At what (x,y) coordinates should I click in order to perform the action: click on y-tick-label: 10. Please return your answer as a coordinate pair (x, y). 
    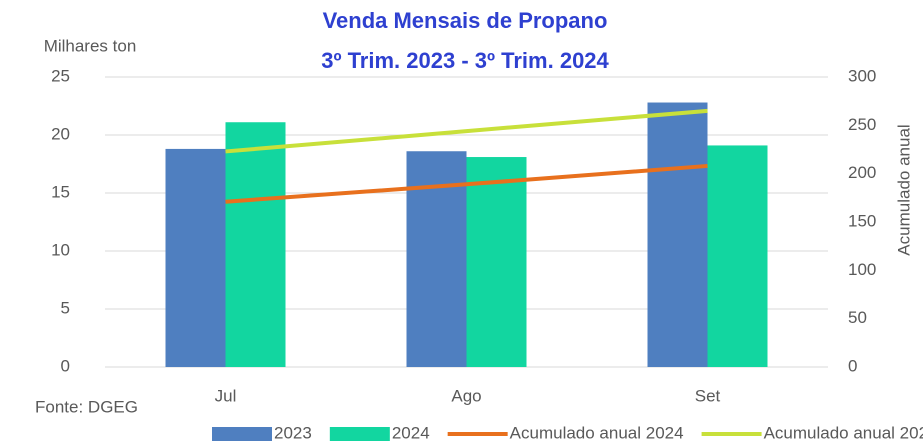
    Looking at the image, I should click on (60, 249).